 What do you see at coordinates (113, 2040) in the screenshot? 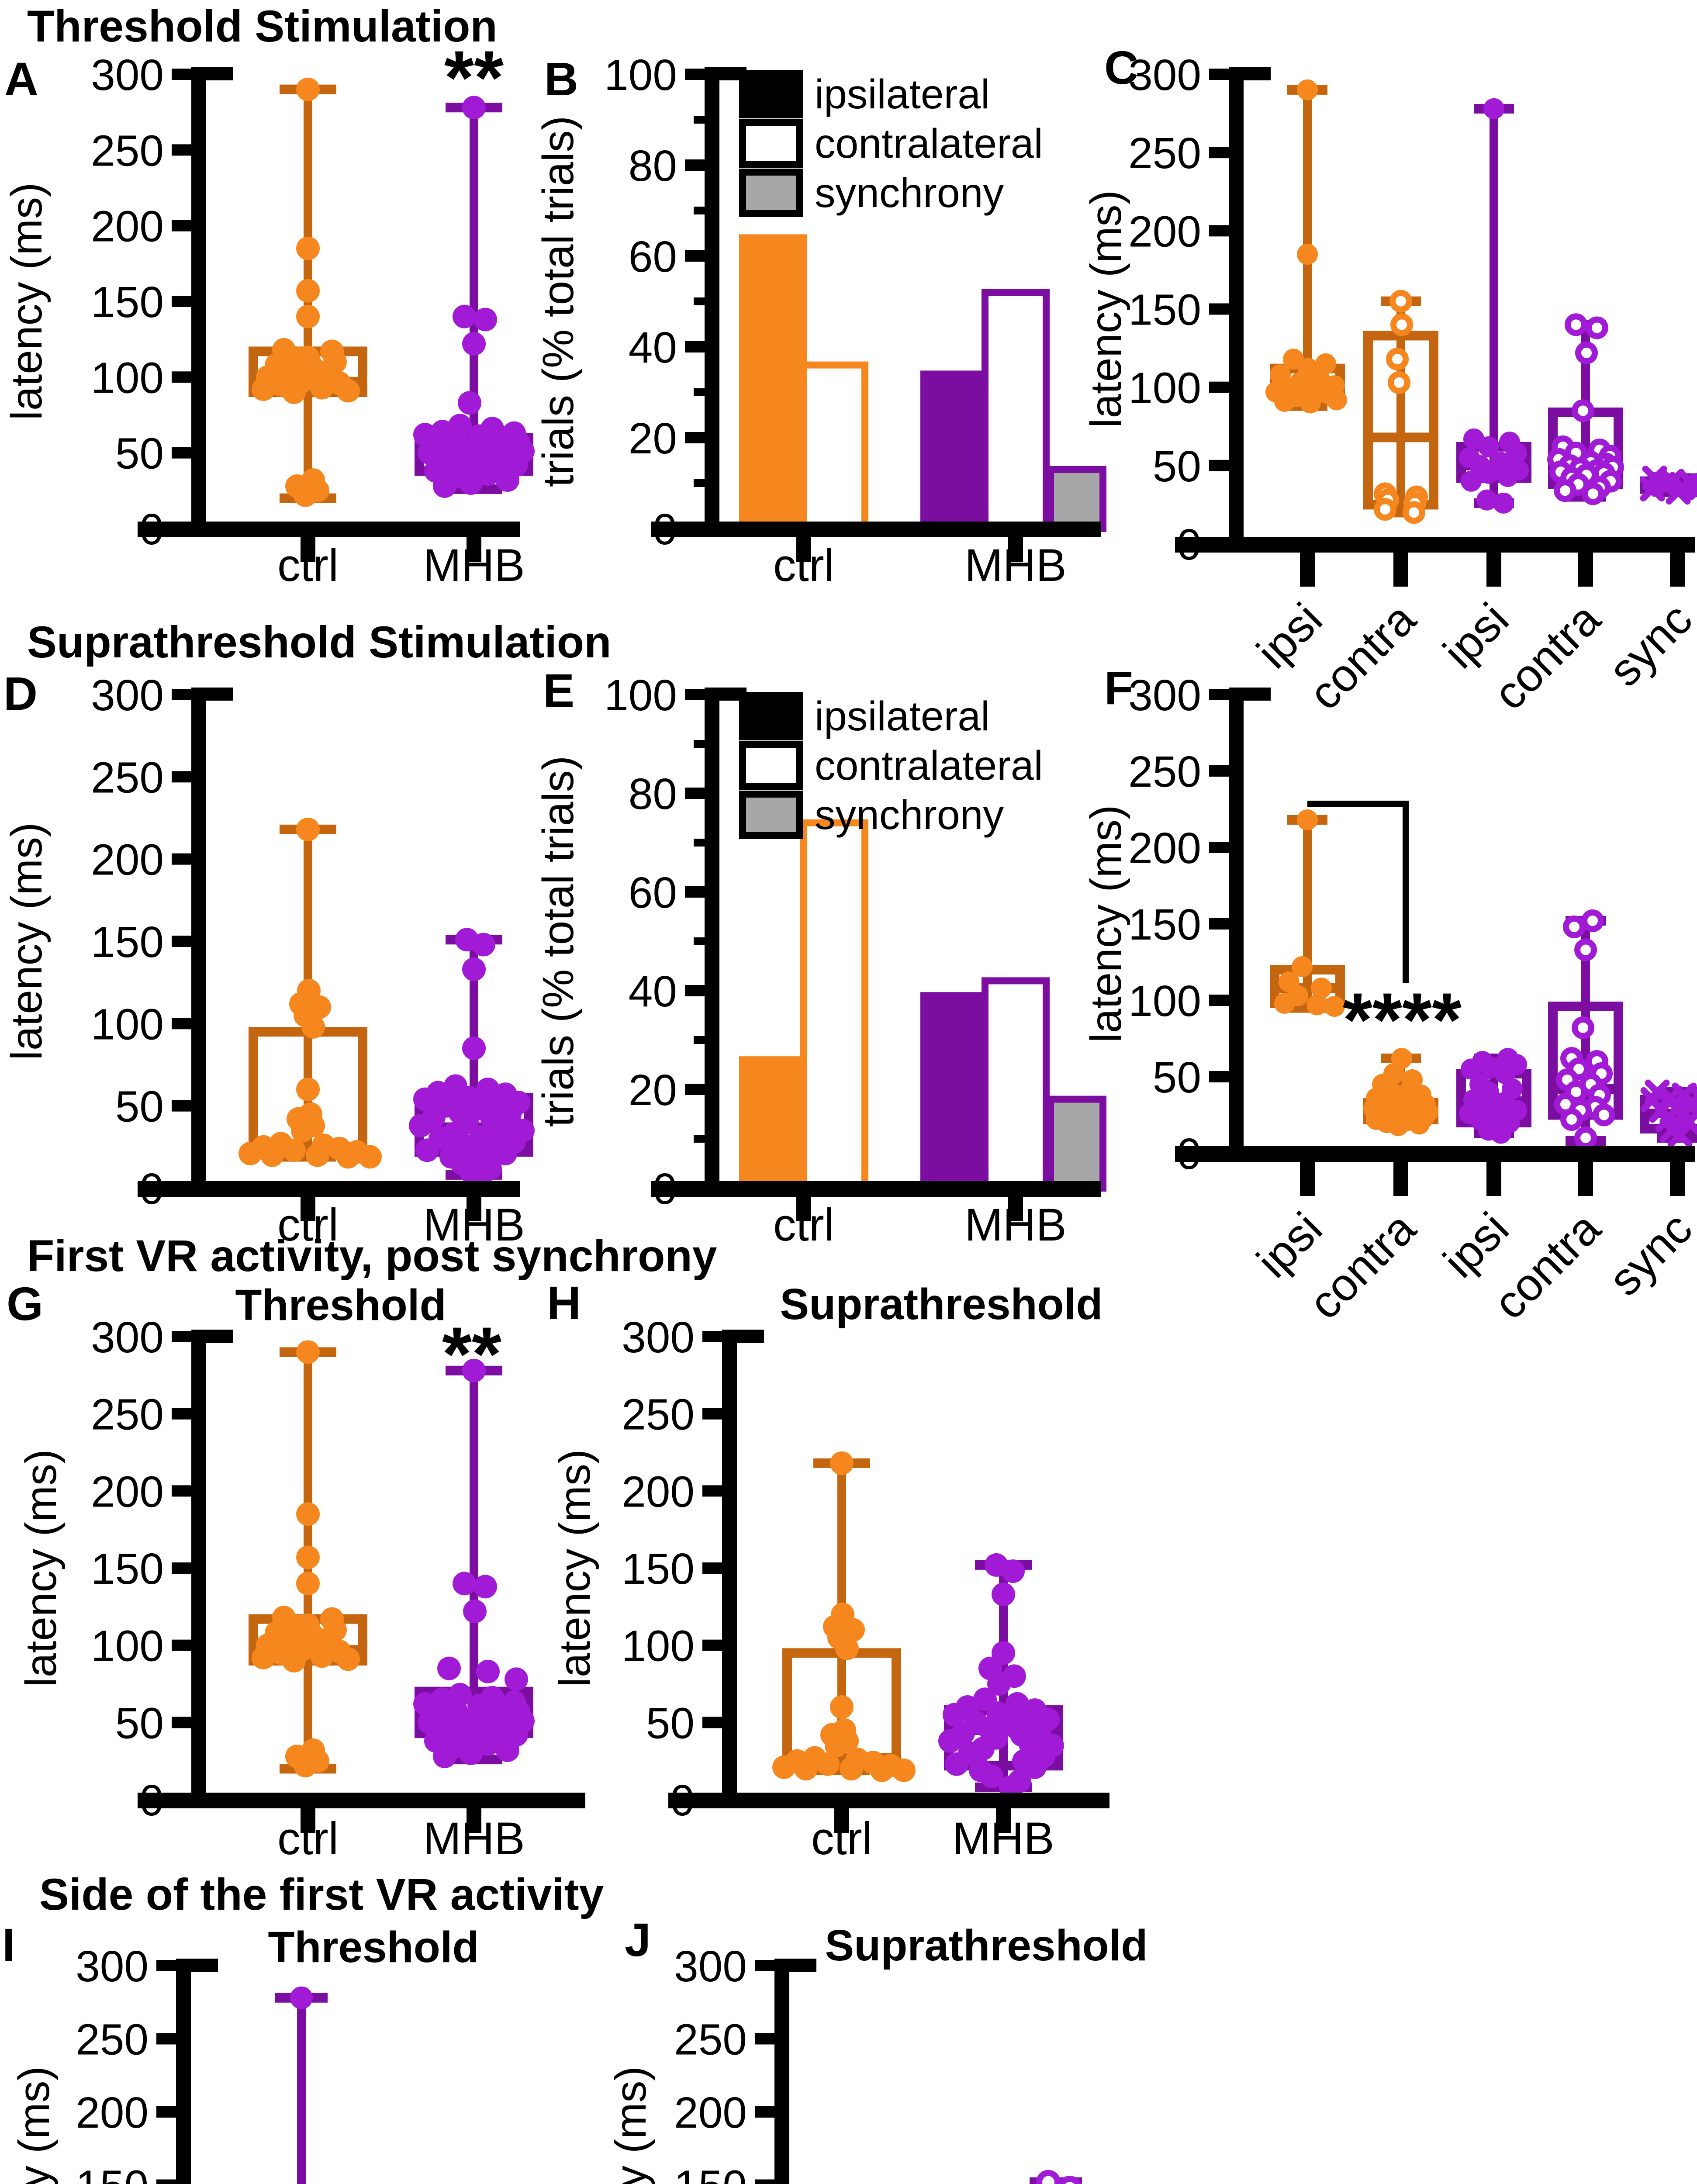
I see `panel-I-ytick-label: 250` at bounding box center [113, 2040].